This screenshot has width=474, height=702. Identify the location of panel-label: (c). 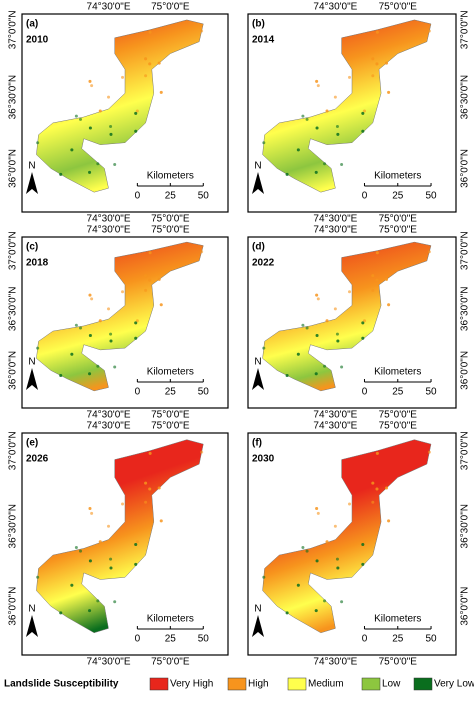
(32, 247).